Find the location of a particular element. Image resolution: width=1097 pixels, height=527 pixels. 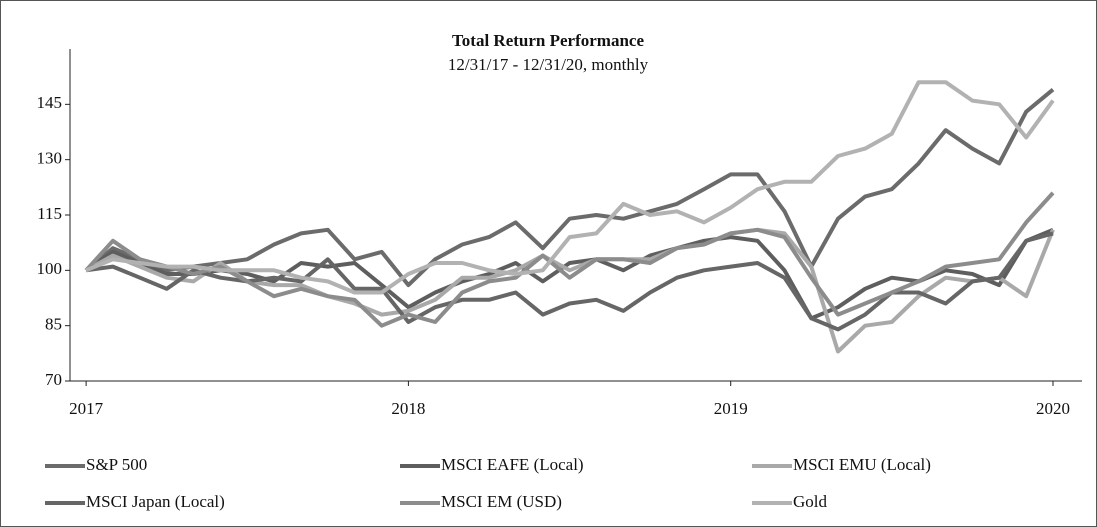

y-tick-label: 115 is located at coordinates (49, 213).